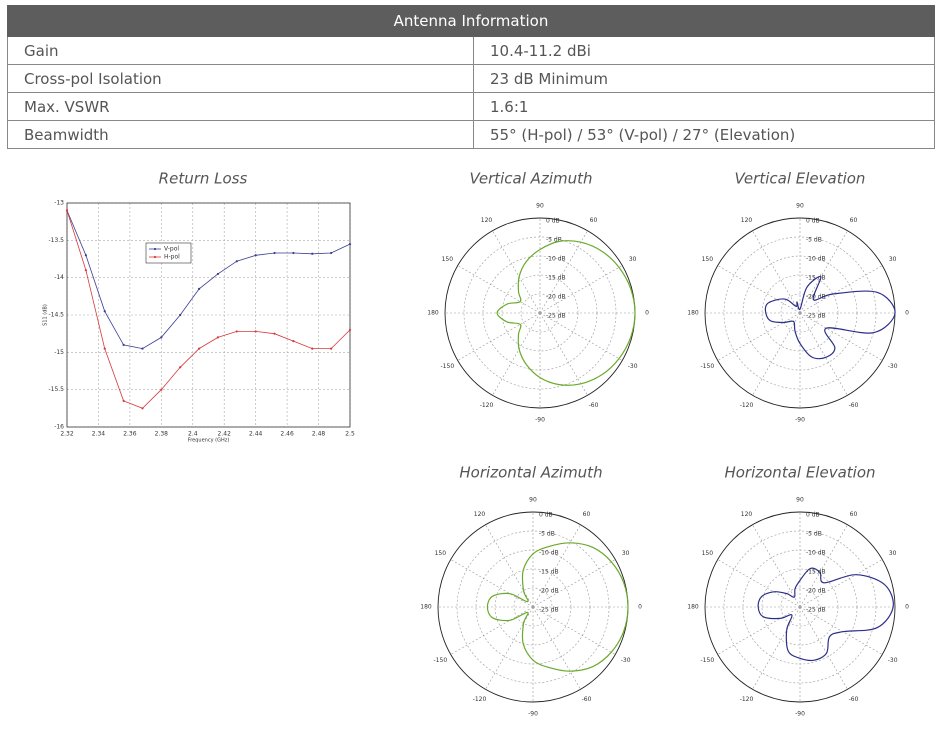 This screenshot has height=736, width=939. Describe the element at coordinates (854, 514) in the screenshot. I see `theta-tick-label: 60` at that location.